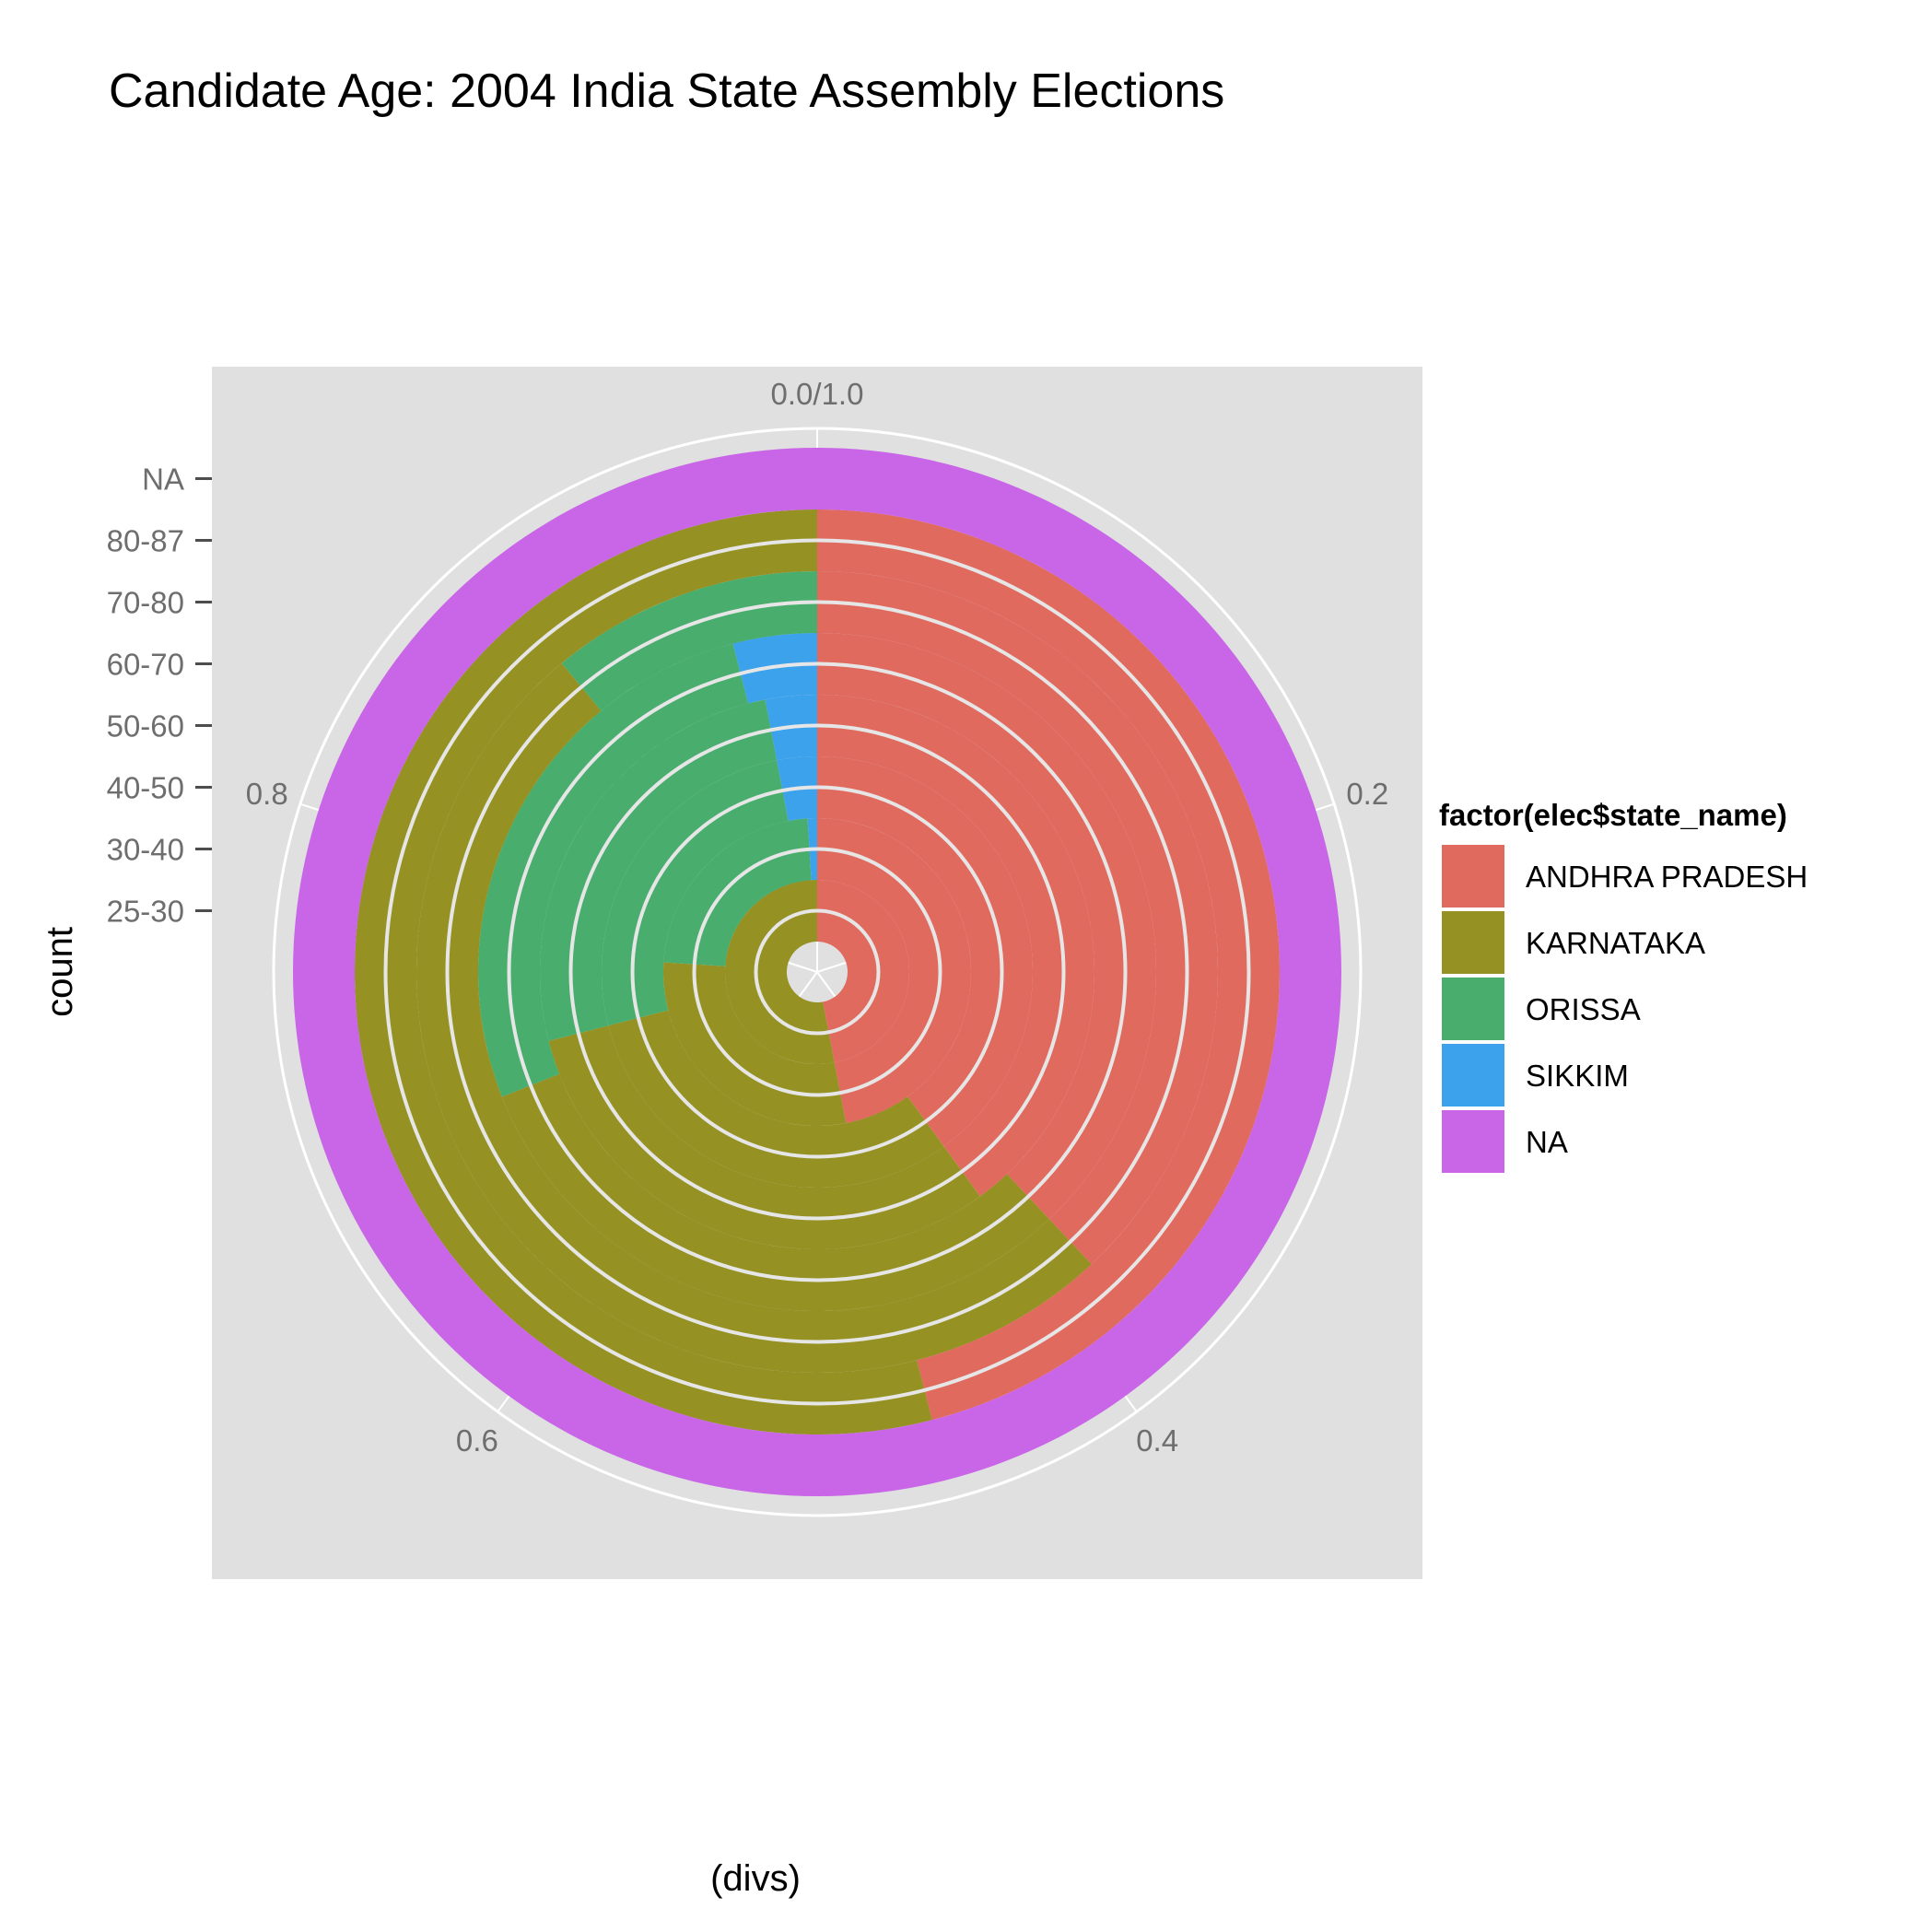  Describe the element at coordinates (145, 912) in the screenshot. I see `y-tick-label: 25-30` at that location.